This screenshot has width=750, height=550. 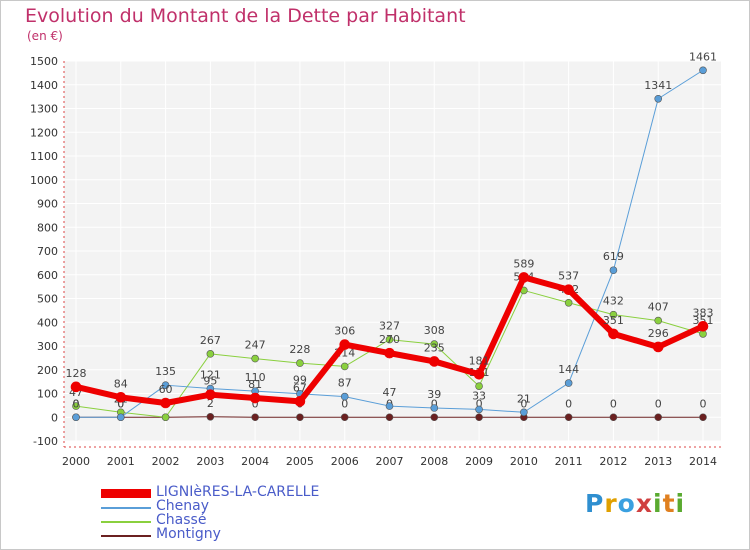 What do you see at coordinates (613, 301) in the screenshot?
I see `data-label: 432` at bounding box center [613, 301].